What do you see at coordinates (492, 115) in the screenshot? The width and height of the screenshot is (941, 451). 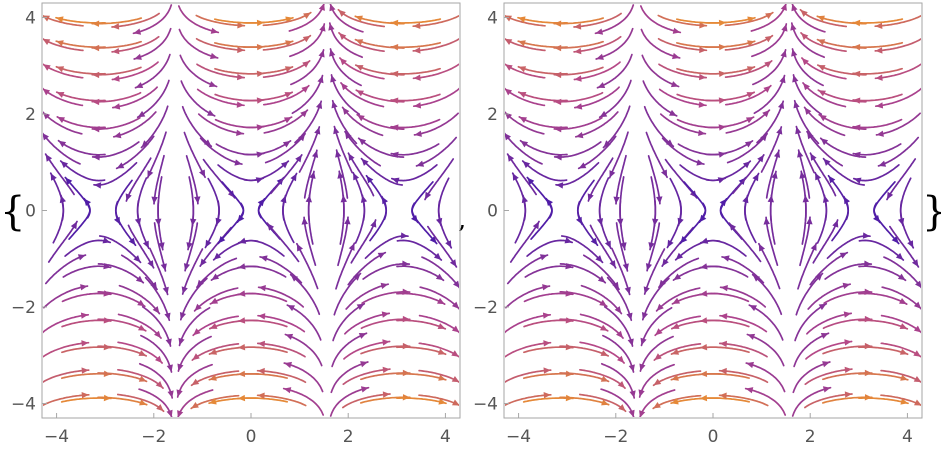 I see `y-tick-label: 2` at bounding box center [492, 115].